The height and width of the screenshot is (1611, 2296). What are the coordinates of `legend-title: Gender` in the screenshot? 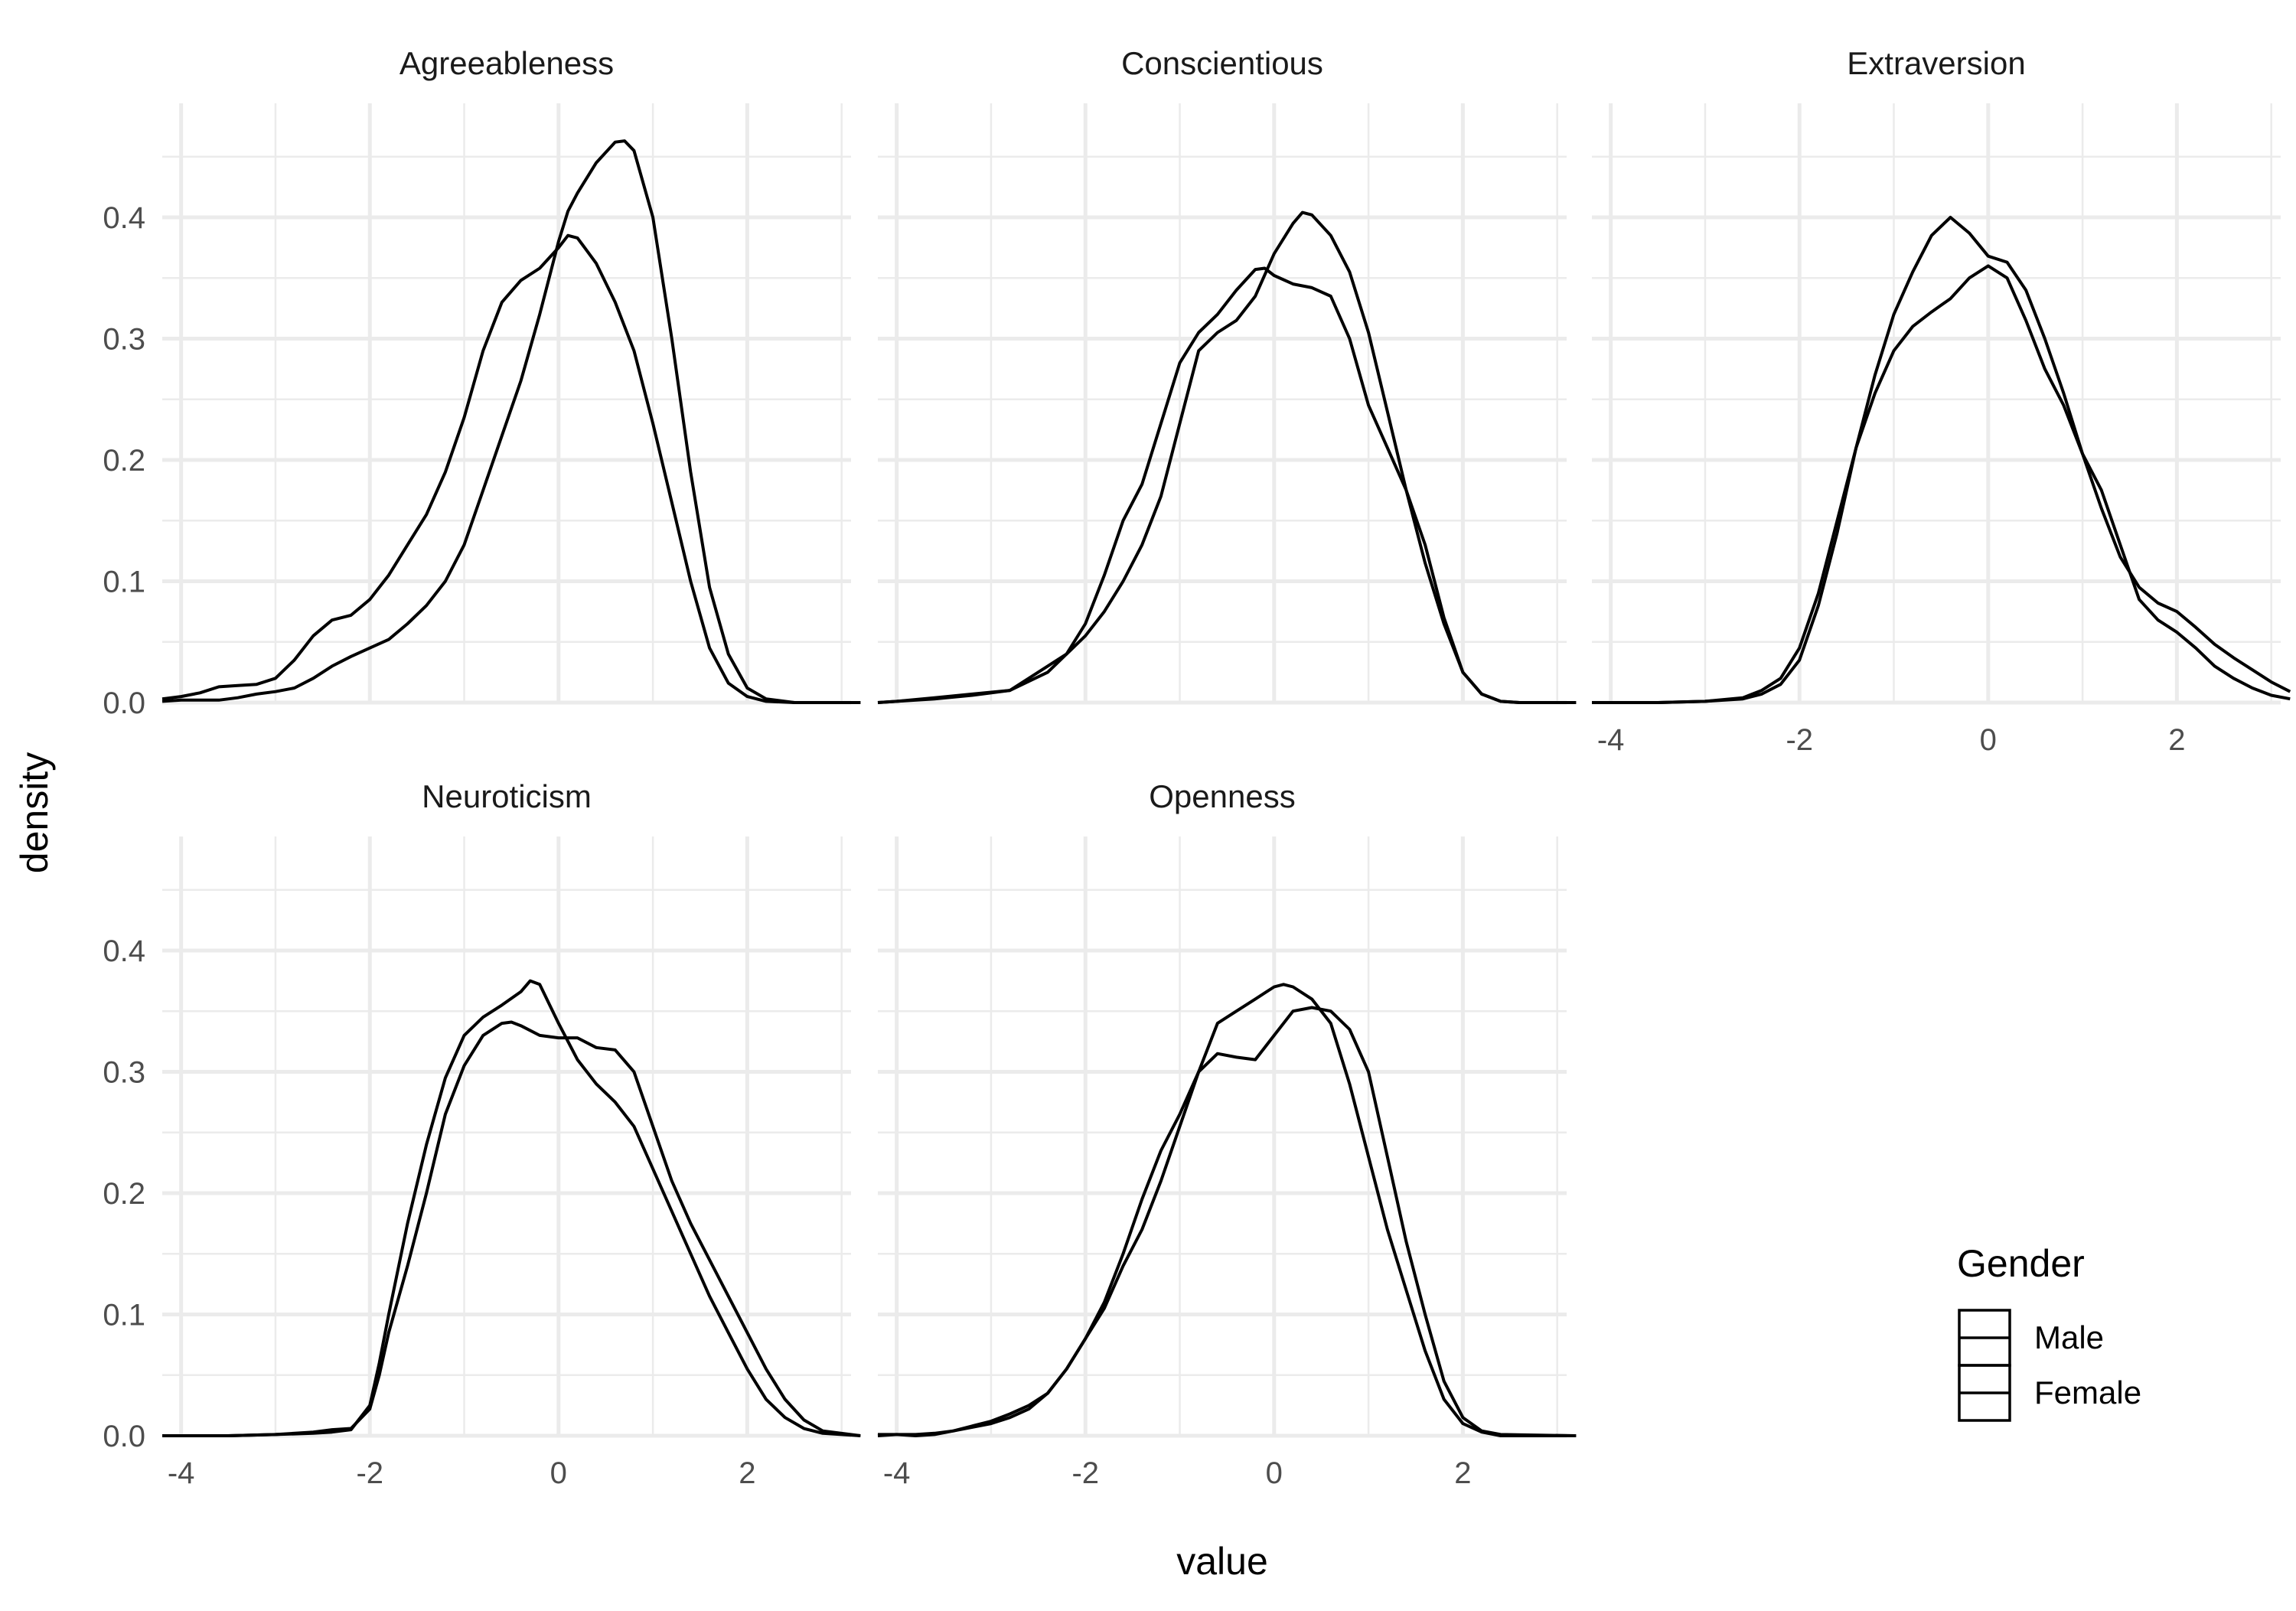 It's located at (2021, 1263).